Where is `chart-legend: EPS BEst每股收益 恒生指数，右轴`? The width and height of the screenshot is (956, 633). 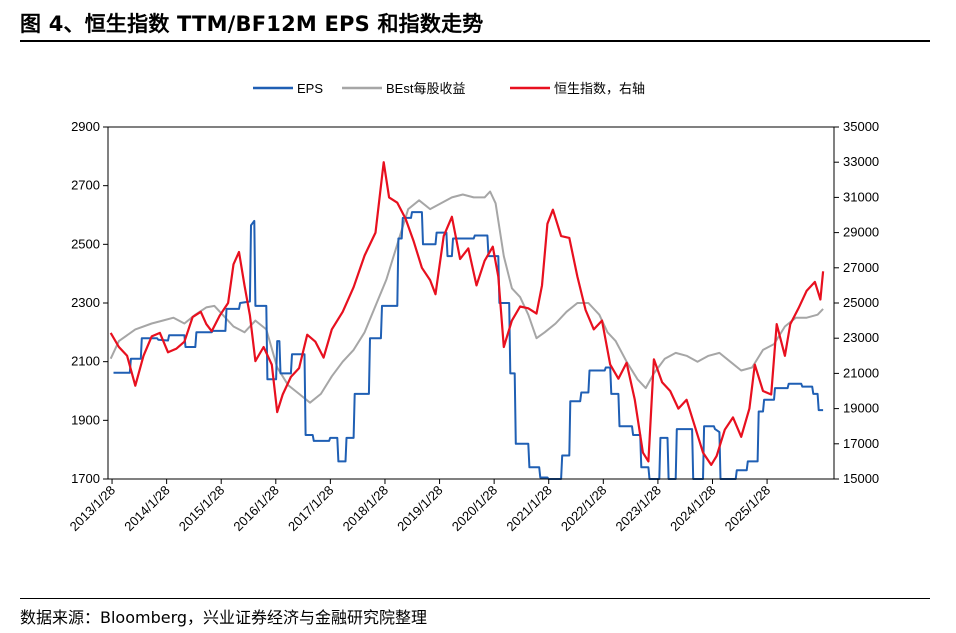 chart-legend: EPS BEst每股收益 恒生指数，右轴 is located at coordinates (449, 88).